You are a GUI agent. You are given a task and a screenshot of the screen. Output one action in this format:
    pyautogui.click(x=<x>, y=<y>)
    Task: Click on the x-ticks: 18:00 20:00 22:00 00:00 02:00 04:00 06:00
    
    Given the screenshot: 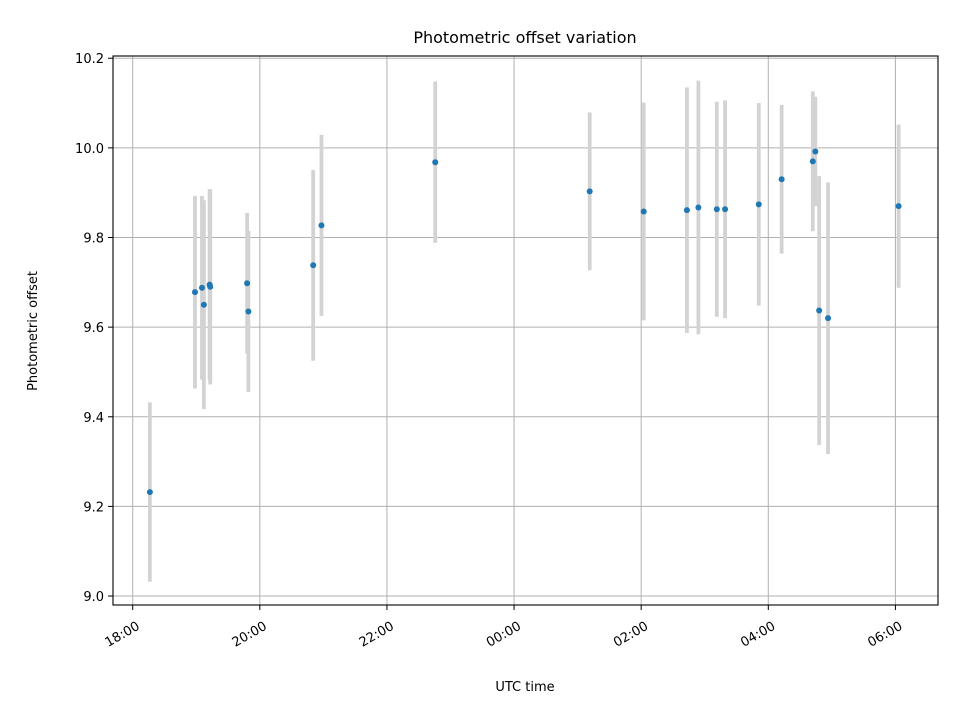 What is the action you would take?
    pyautogui.click(x=504, y=628)
    